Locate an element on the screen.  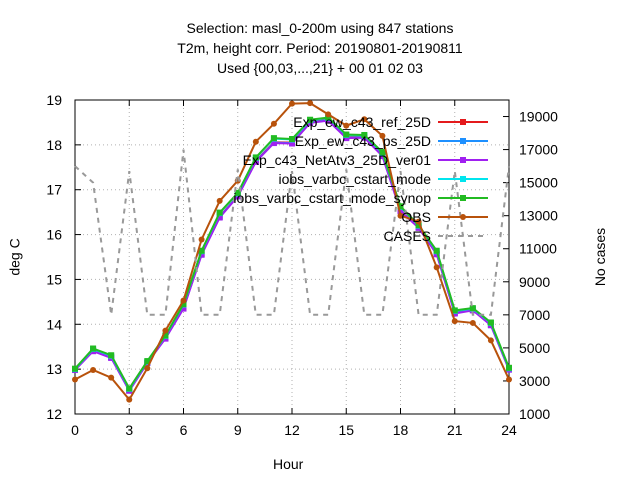
x-tick-label: 12 is located at coordinates (292, 430).